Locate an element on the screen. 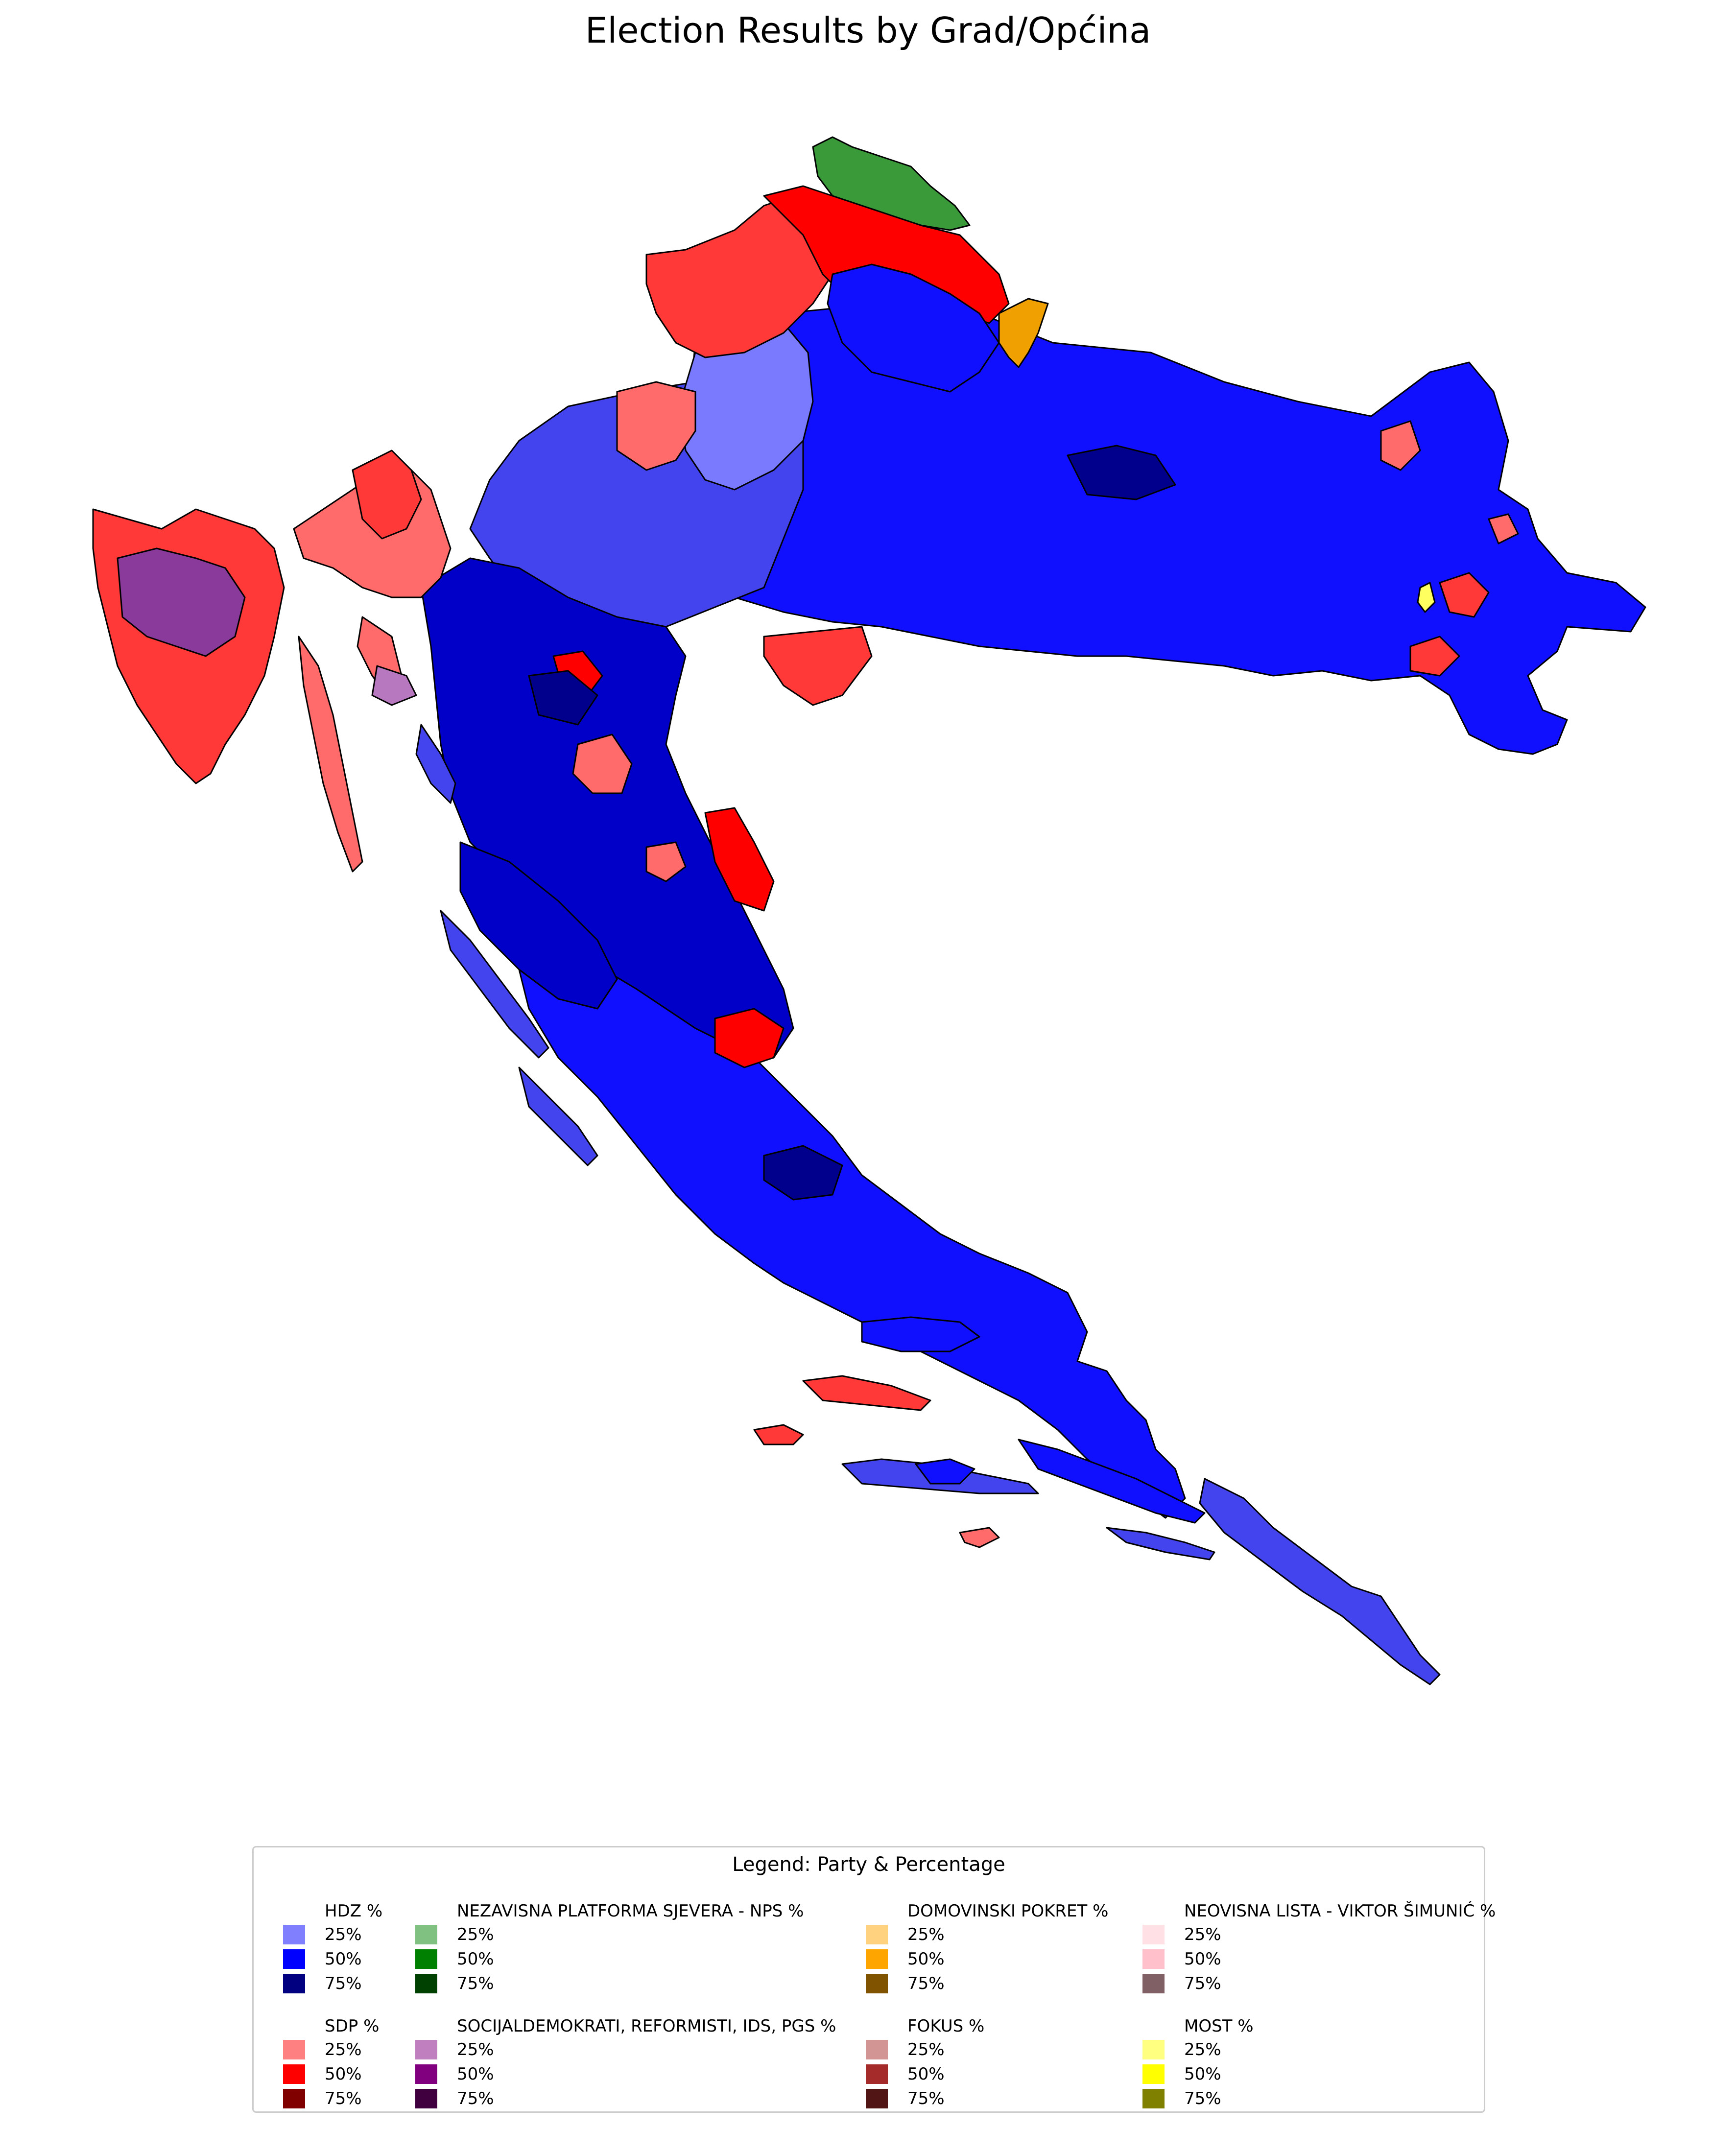 This screenshot has width=1736, height=2129. island-cres is located at coordinates (331, 754).